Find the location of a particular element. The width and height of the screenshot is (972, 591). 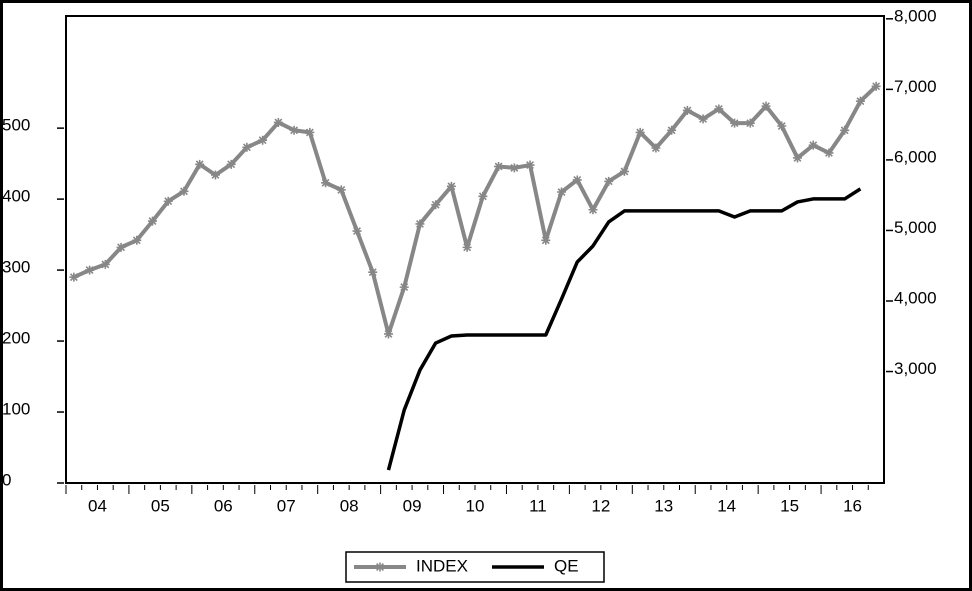

x-tick-label: 11 is located at coordinates (538, 505).